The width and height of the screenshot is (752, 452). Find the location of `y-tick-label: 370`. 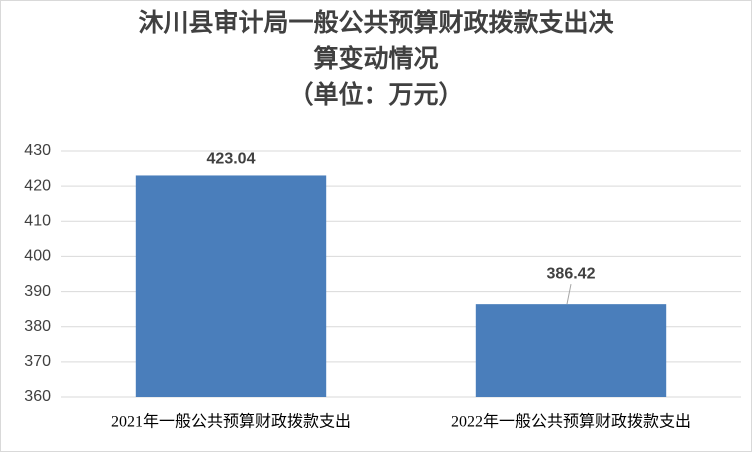

y-tick-label: 370 is located at coordinates (37, 361).